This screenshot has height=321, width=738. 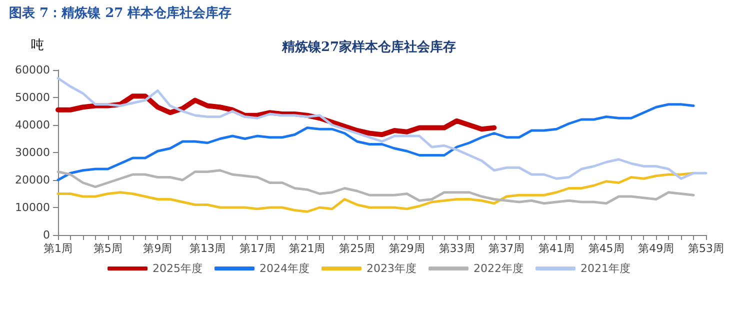 What do you see at coordinates (32, 97) in the screenshot?
I see `y-tick-label: 50000` at bounding box center [32, 97].